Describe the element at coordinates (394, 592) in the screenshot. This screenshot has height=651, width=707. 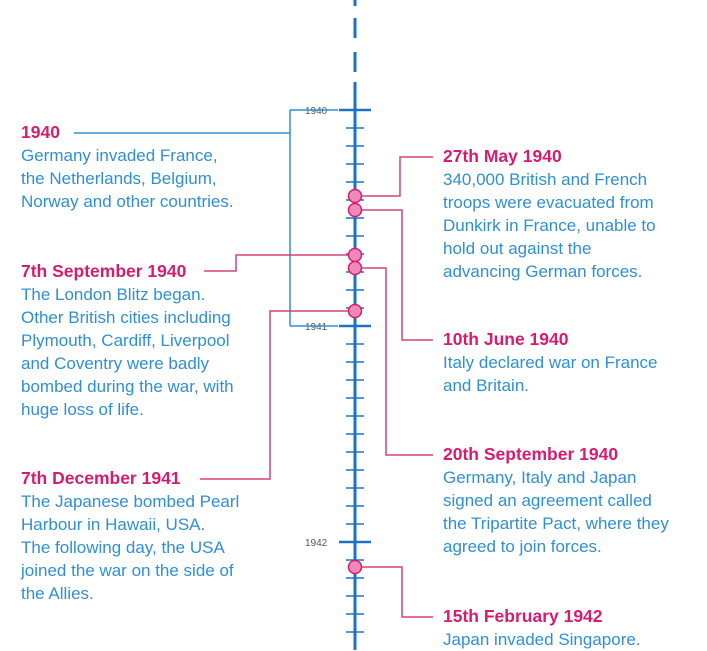
I see `connector-feb1942` at that location.